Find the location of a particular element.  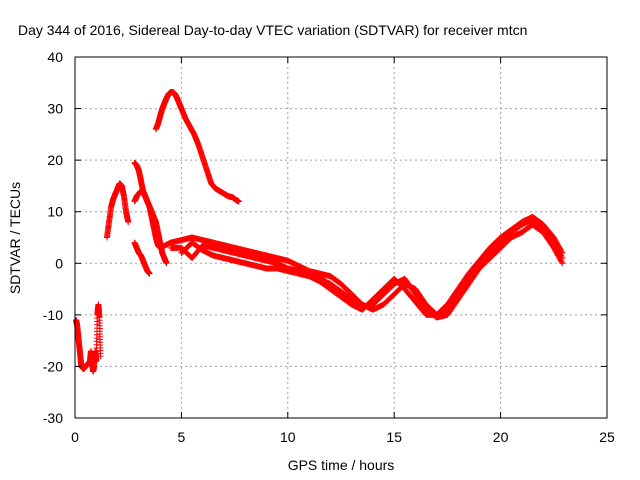

x-tick-label: 10 is located at coordinates (288, 437).